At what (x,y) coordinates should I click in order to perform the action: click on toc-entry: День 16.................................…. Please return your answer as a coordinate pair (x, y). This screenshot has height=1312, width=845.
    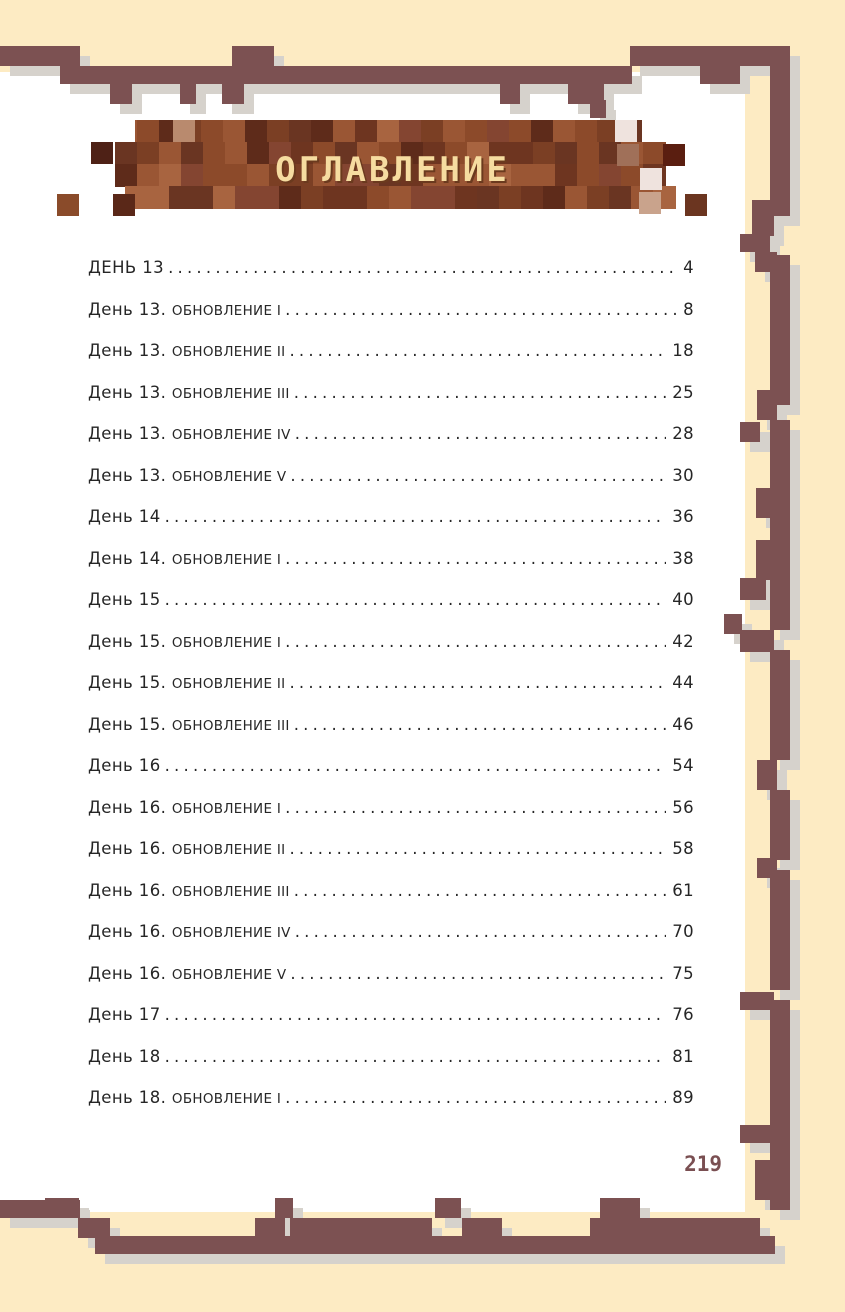
    Looking at the image, I should click on (391, 771).